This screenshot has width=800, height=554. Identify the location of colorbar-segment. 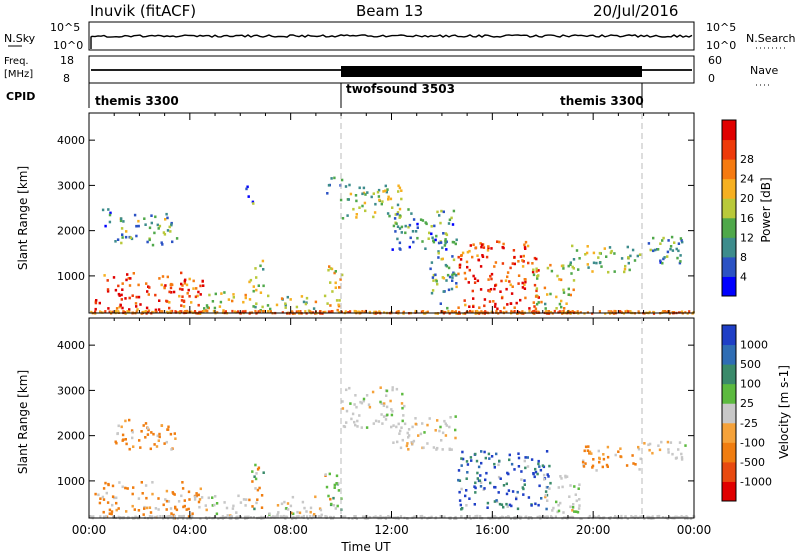
(729, 169).